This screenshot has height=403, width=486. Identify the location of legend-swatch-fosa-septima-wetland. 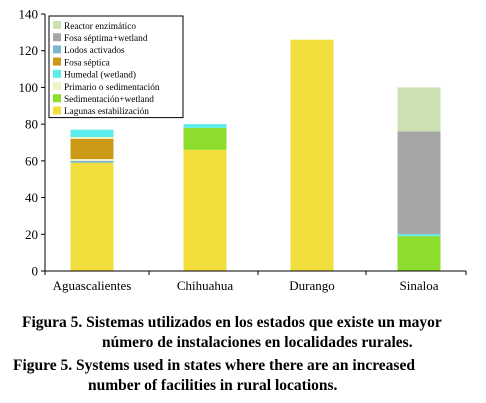
(57, 37).